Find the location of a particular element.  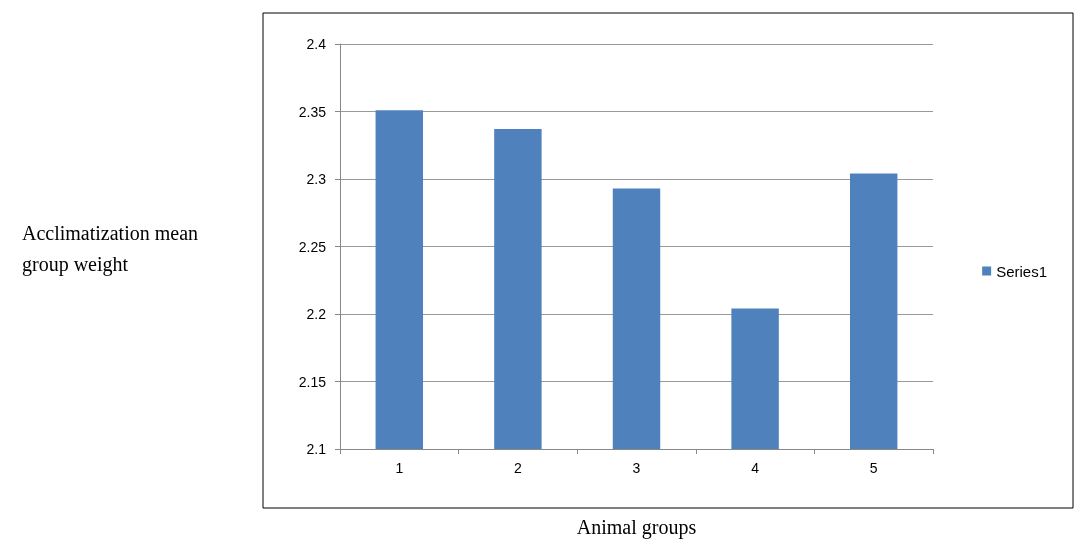

y-tick-label: 2.35 is located at coordinates (312, 111).